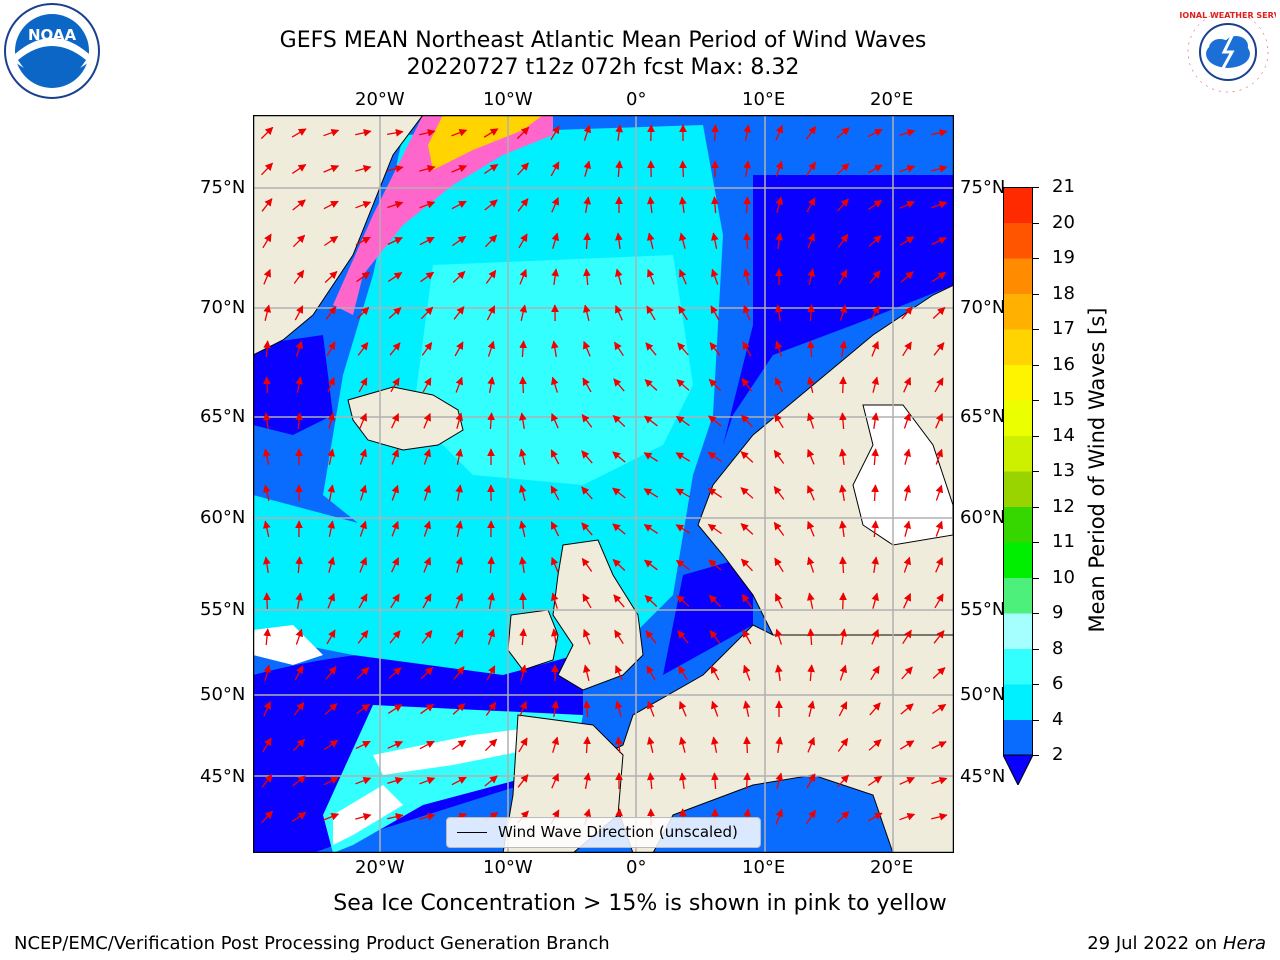 This screenshot has height=960, width=1280. What do you see at coordinates (1058, 719) in the screenshot?
I see `colorbar-tick-label: 4` at bounding box center [1058, 719].